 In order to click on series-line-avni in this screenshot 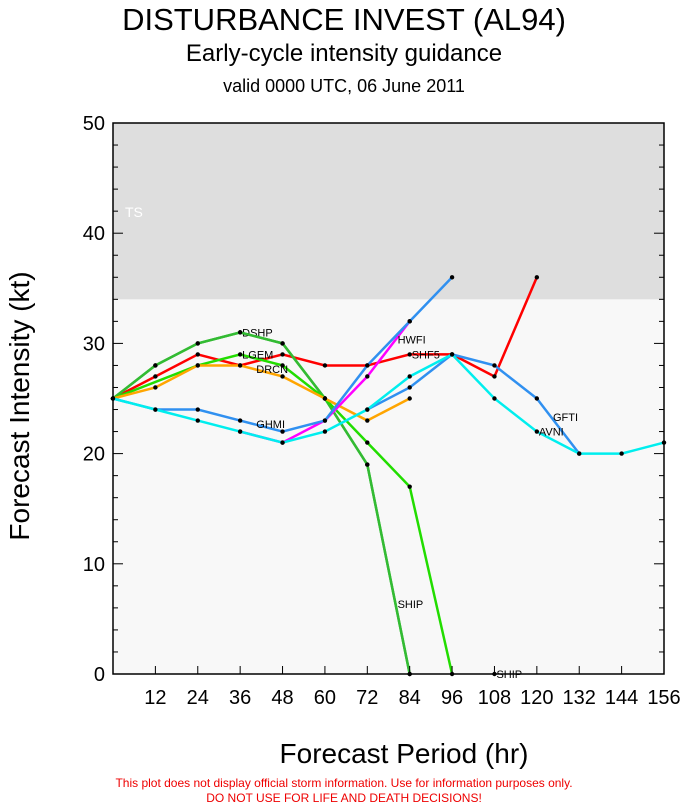, I will do `click(388, 403)`.